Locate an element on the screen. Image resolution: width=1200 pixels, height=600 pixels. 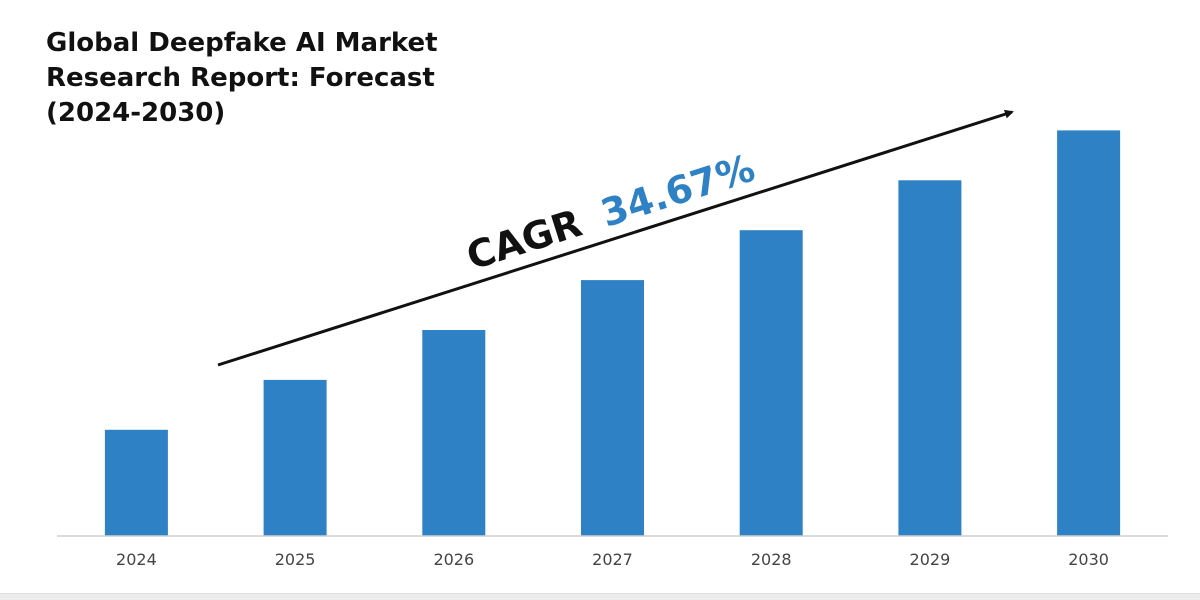
bar-2024 is located at coordinates (136, 482).